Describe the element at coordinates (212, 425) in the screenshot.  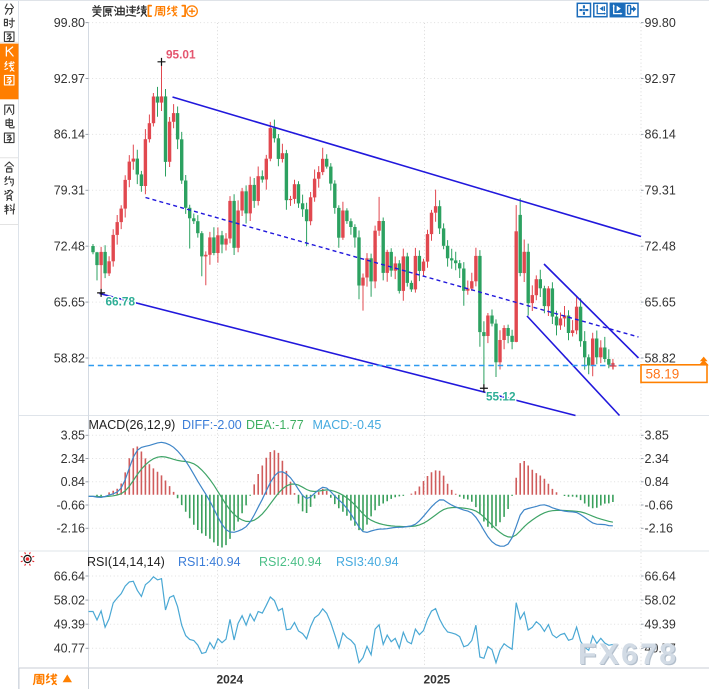
I see `svg-text: DIFF:-2.00` at that location.